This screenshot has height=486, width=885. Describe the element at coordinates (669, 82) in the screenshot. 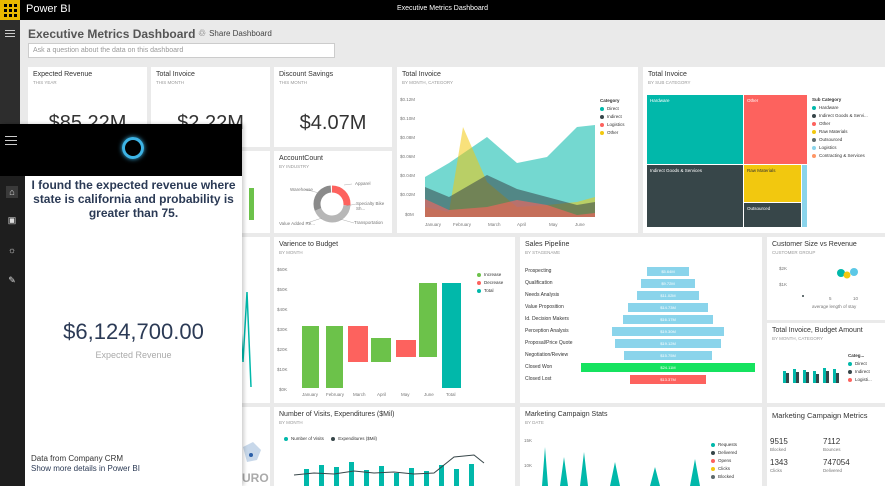

I see `tile-subtitle: BY SUB CATEGORY` at that location.